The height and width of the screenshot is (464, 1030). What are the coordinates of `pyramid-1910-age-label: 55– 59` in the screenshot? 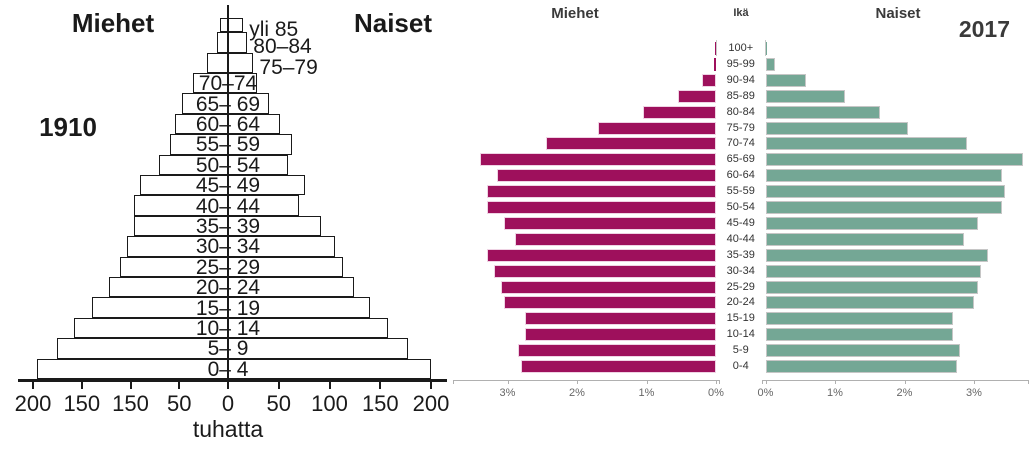 It's located at (228, 145).